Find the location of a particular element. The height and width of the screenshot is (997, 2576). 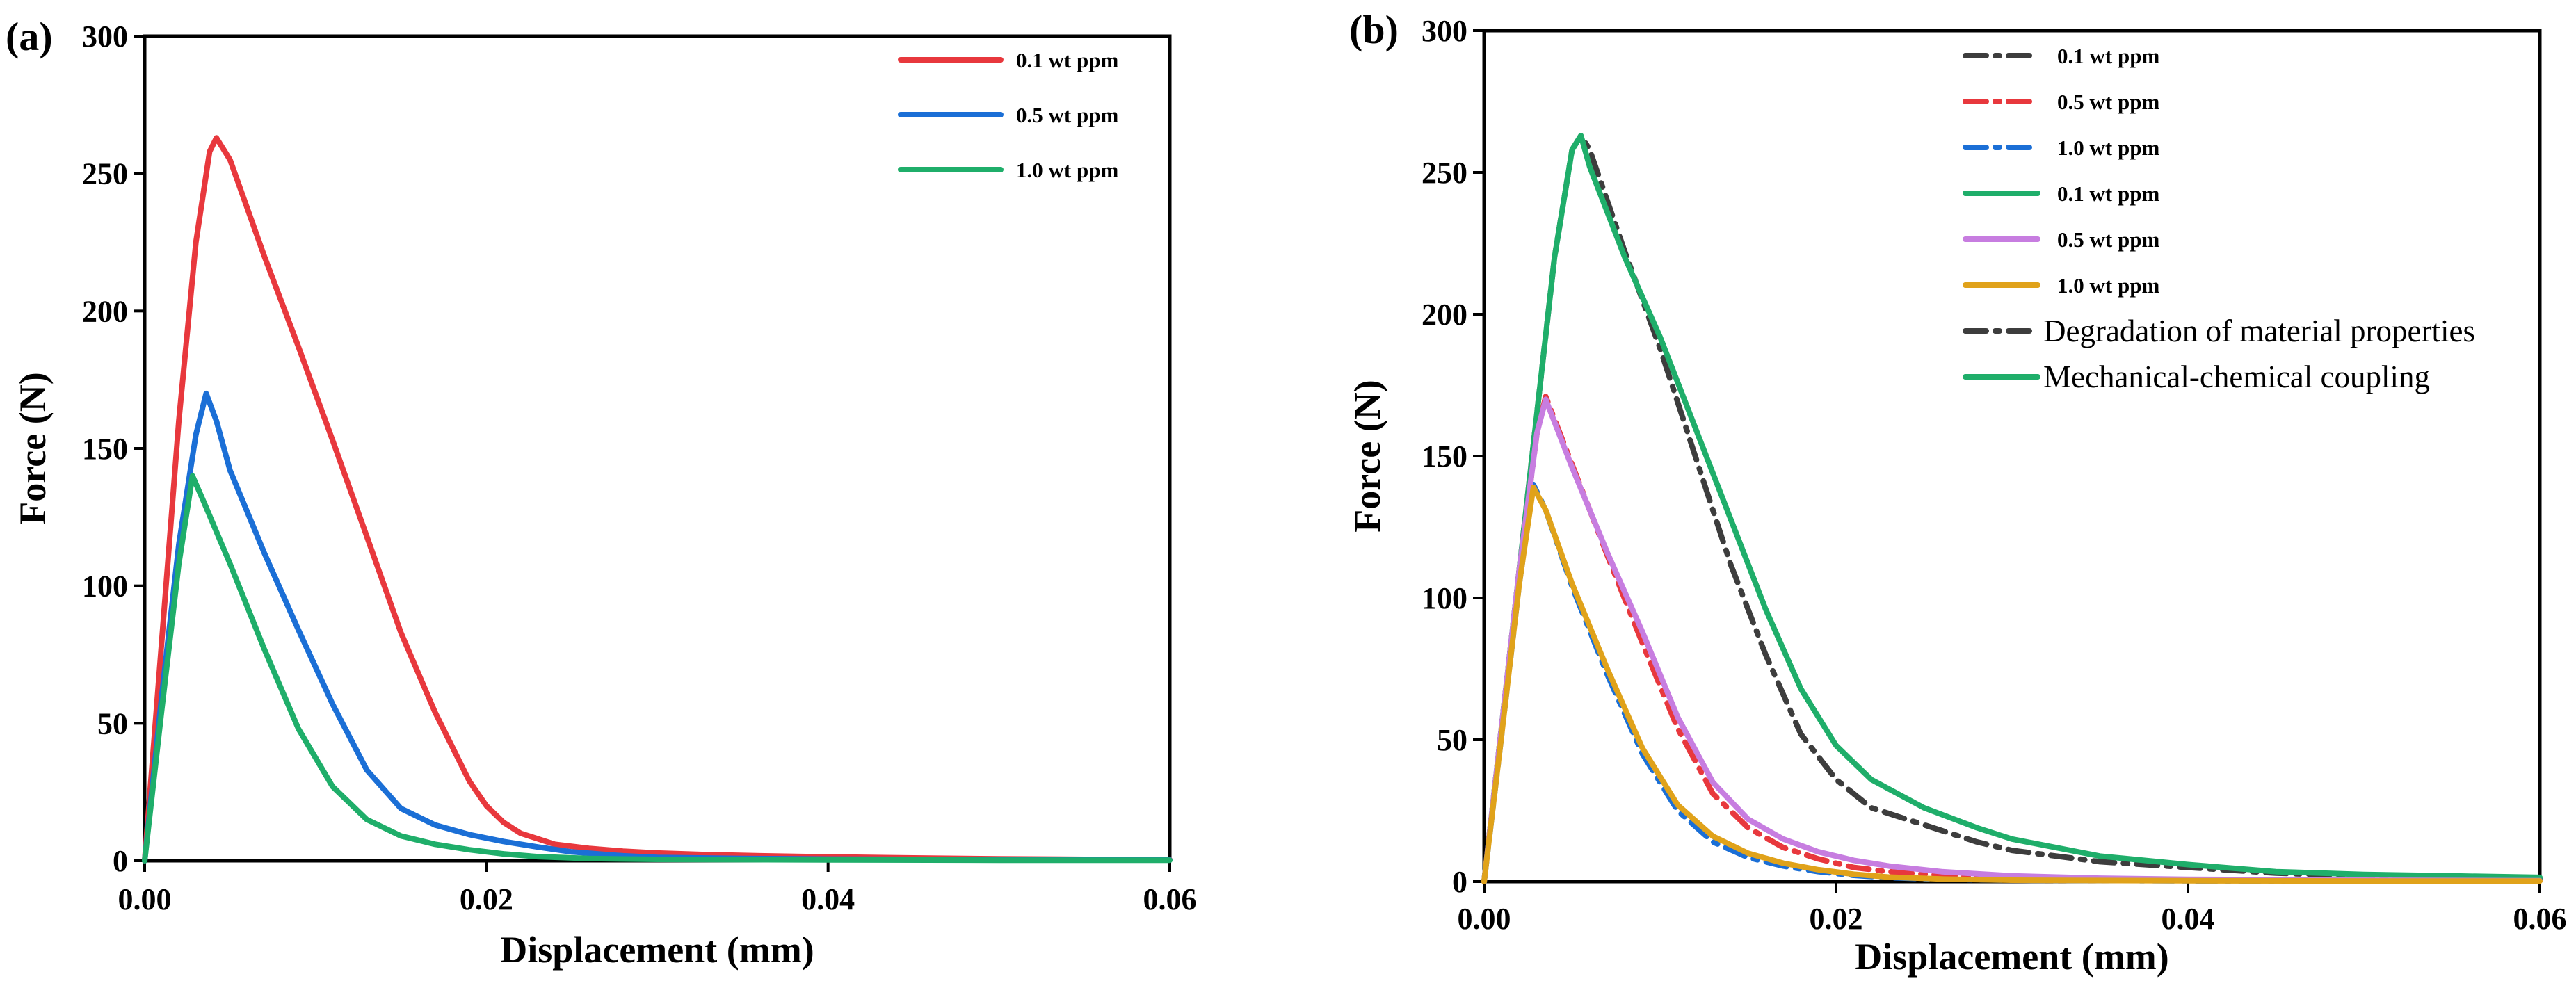

legend-label: Degradation of material properties is located at coordinates (2259, 331).